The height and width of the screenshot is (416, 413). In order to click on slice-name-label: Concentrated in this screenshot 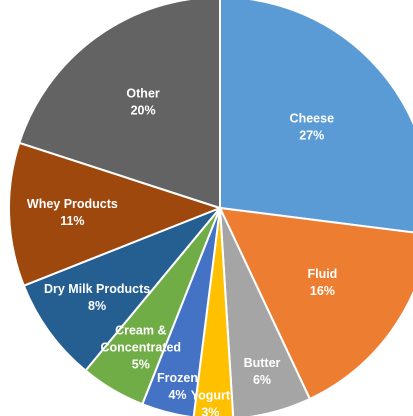, I will do `click(141, 347)`.